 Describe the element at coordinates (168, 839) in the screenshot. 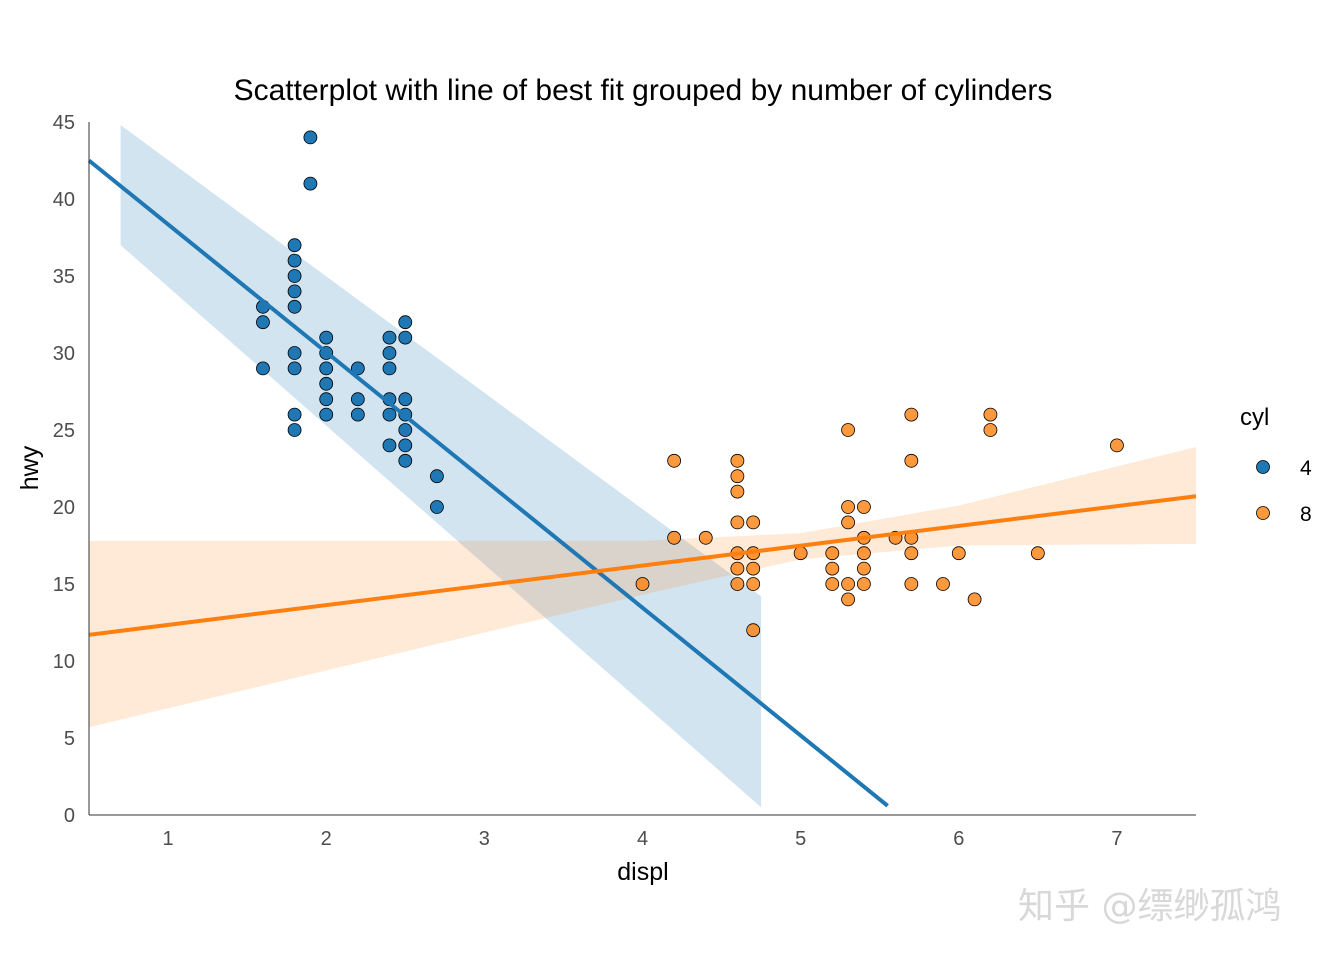

I see `x-tick-label: 1` at that location.